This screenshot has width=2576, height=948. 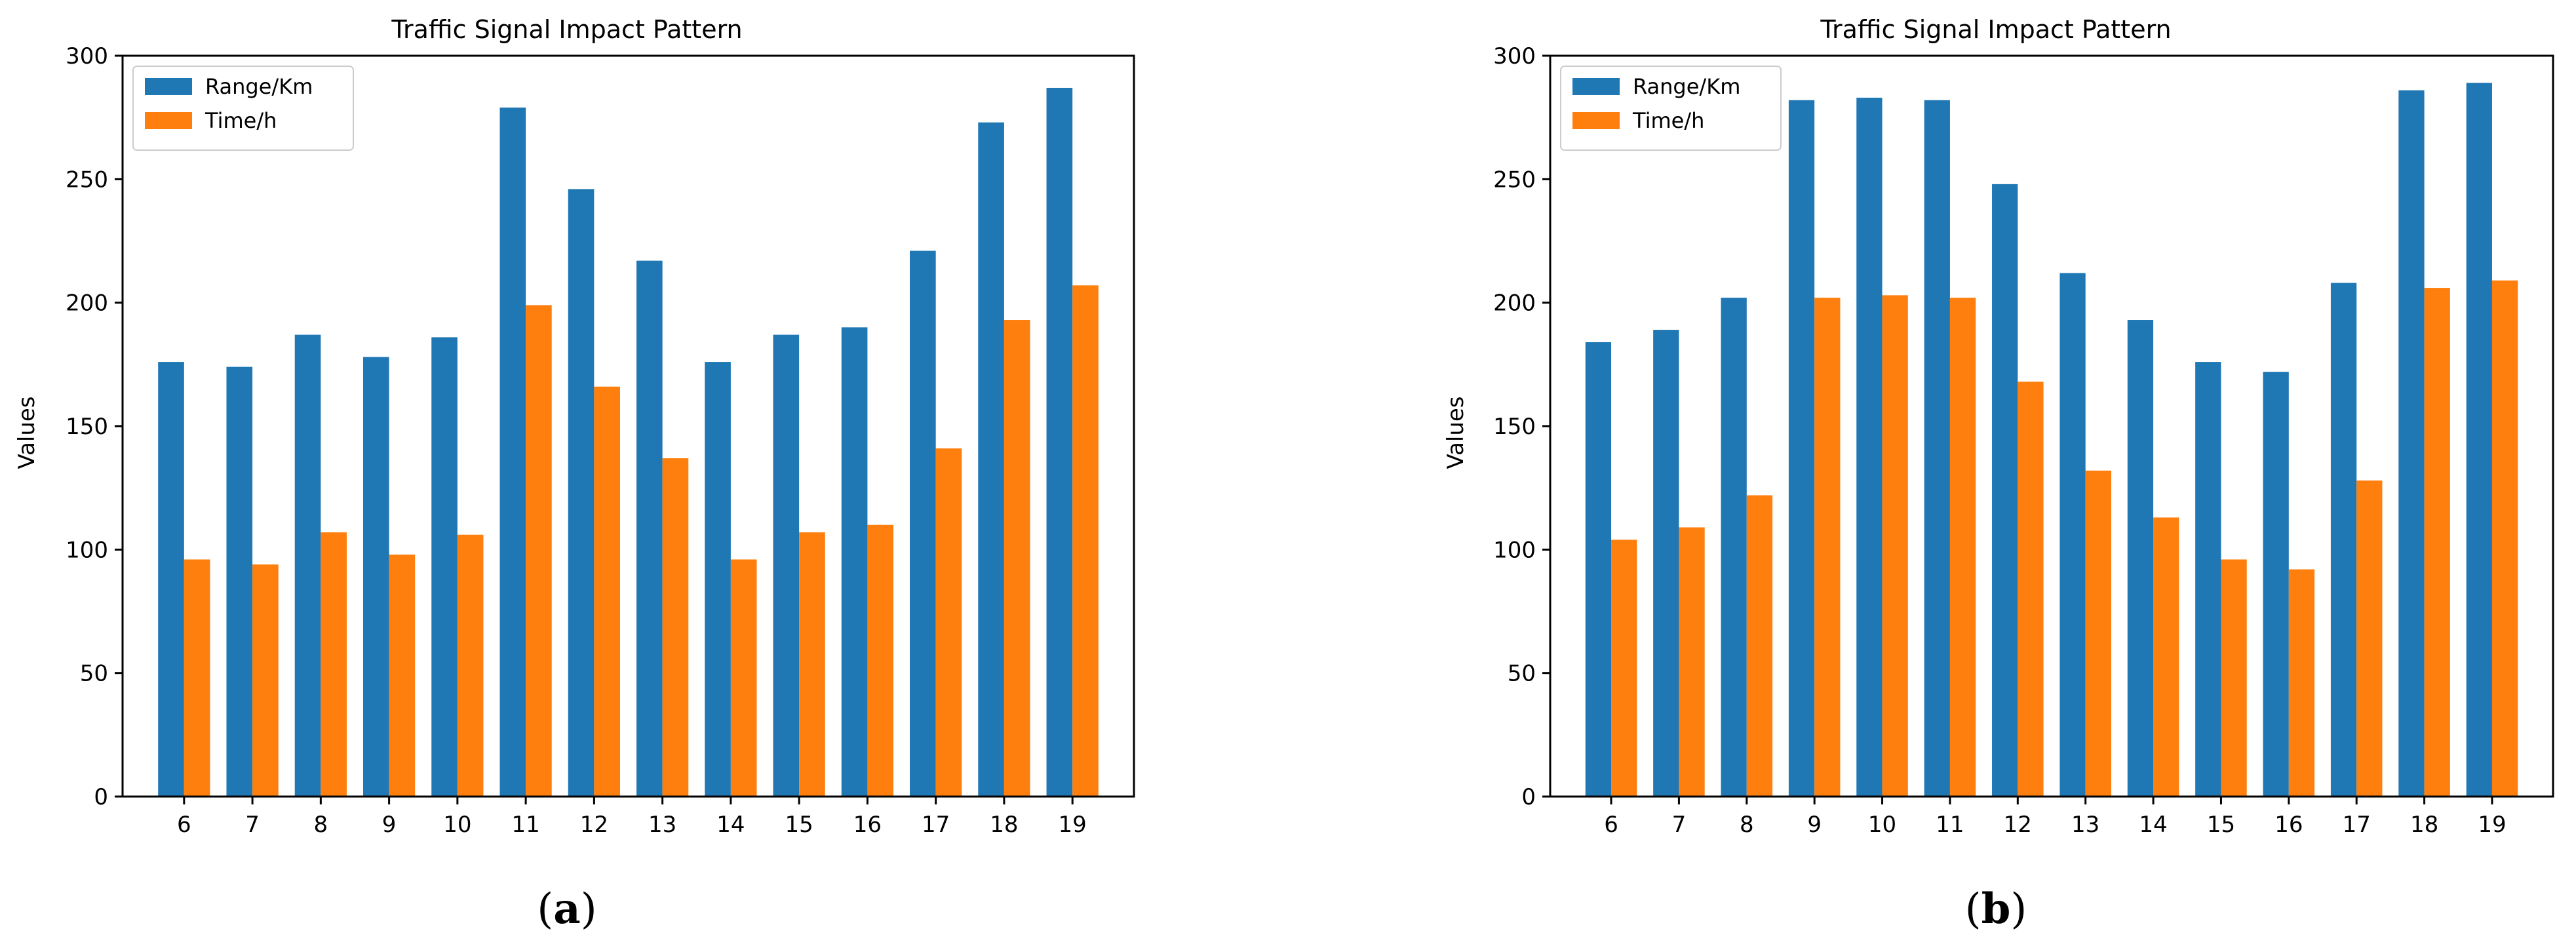 What do you see at coordinates (1995, 29) in the screenshot?
I see `chart-title: Traffic Signal Impact Pattern` at bounding box center [1995, 29].